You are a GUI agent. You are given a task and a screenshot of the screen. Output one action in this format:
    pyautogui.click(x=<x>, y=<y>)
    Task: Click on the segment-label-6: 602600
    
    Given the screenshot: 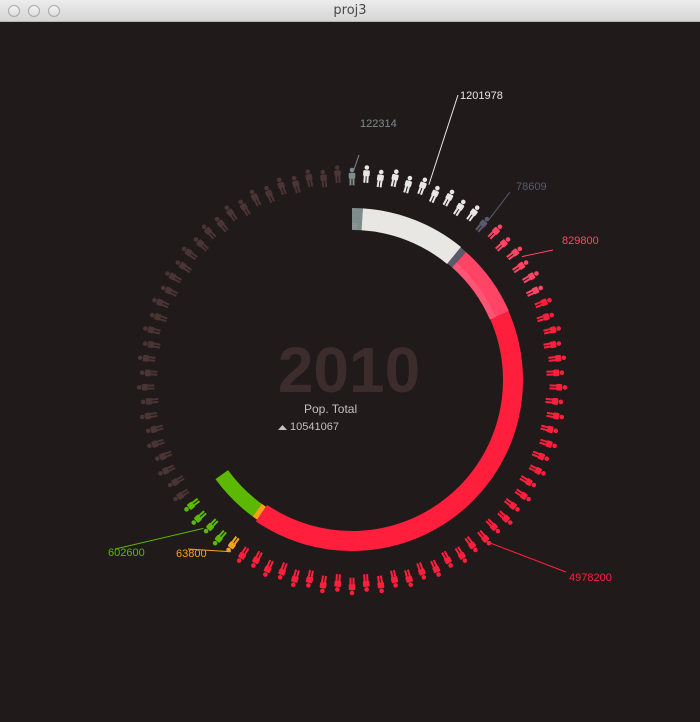 What is the action you would take?
    pyautogui.click(x=126, y=553)
    